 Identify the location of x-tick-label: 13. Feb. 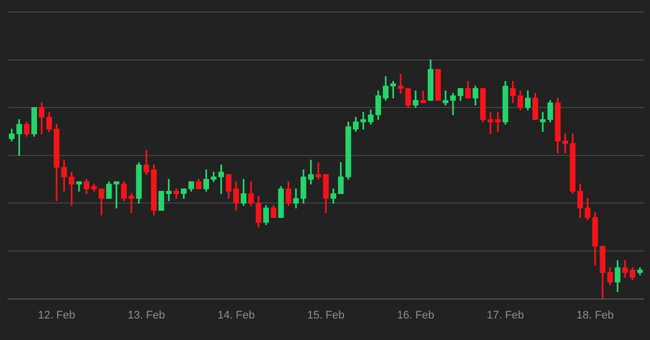
(147, 315).